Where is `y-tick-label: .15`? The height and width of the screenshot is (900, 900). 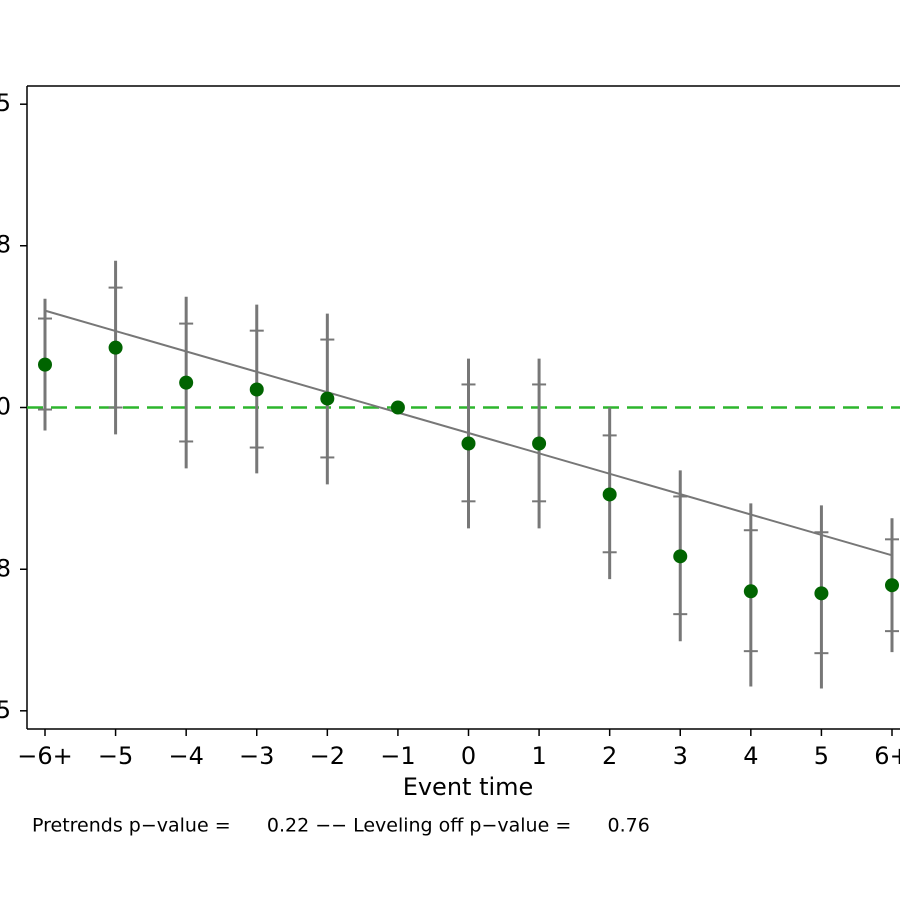 y-tick-label: .15 is located at coordinates (5, 103).